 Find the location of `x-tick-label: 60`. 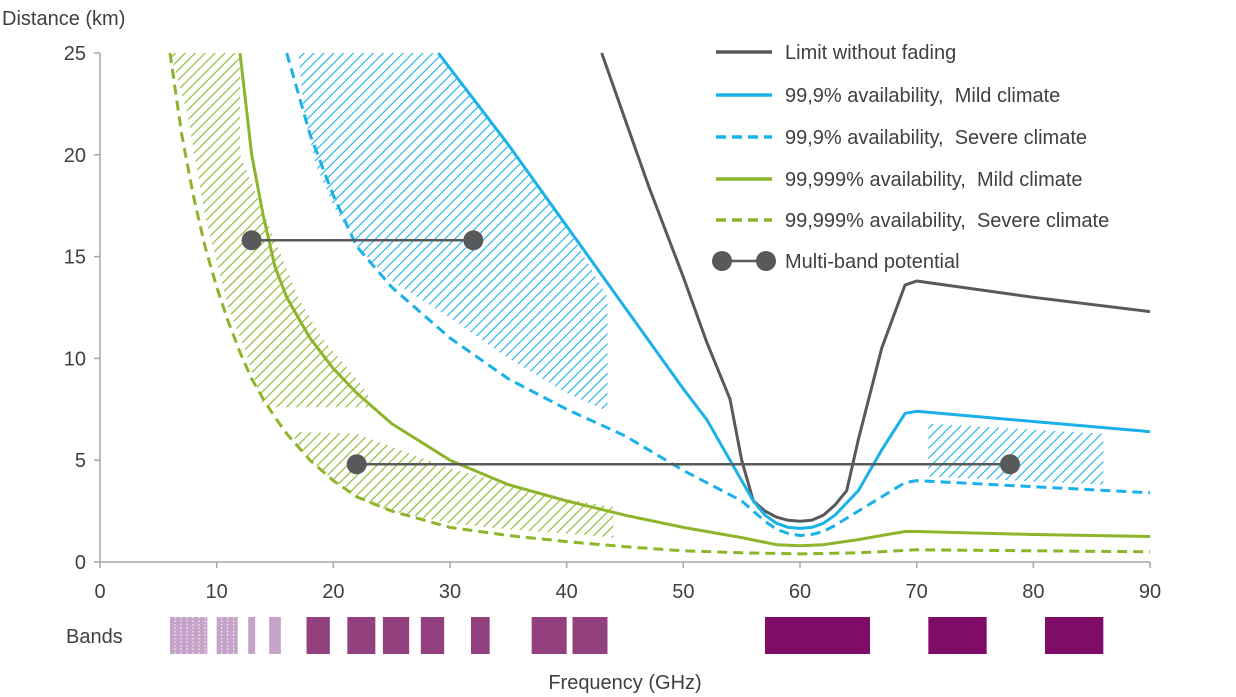

x-tick-label: 60 is located at coordinates (800, 592).